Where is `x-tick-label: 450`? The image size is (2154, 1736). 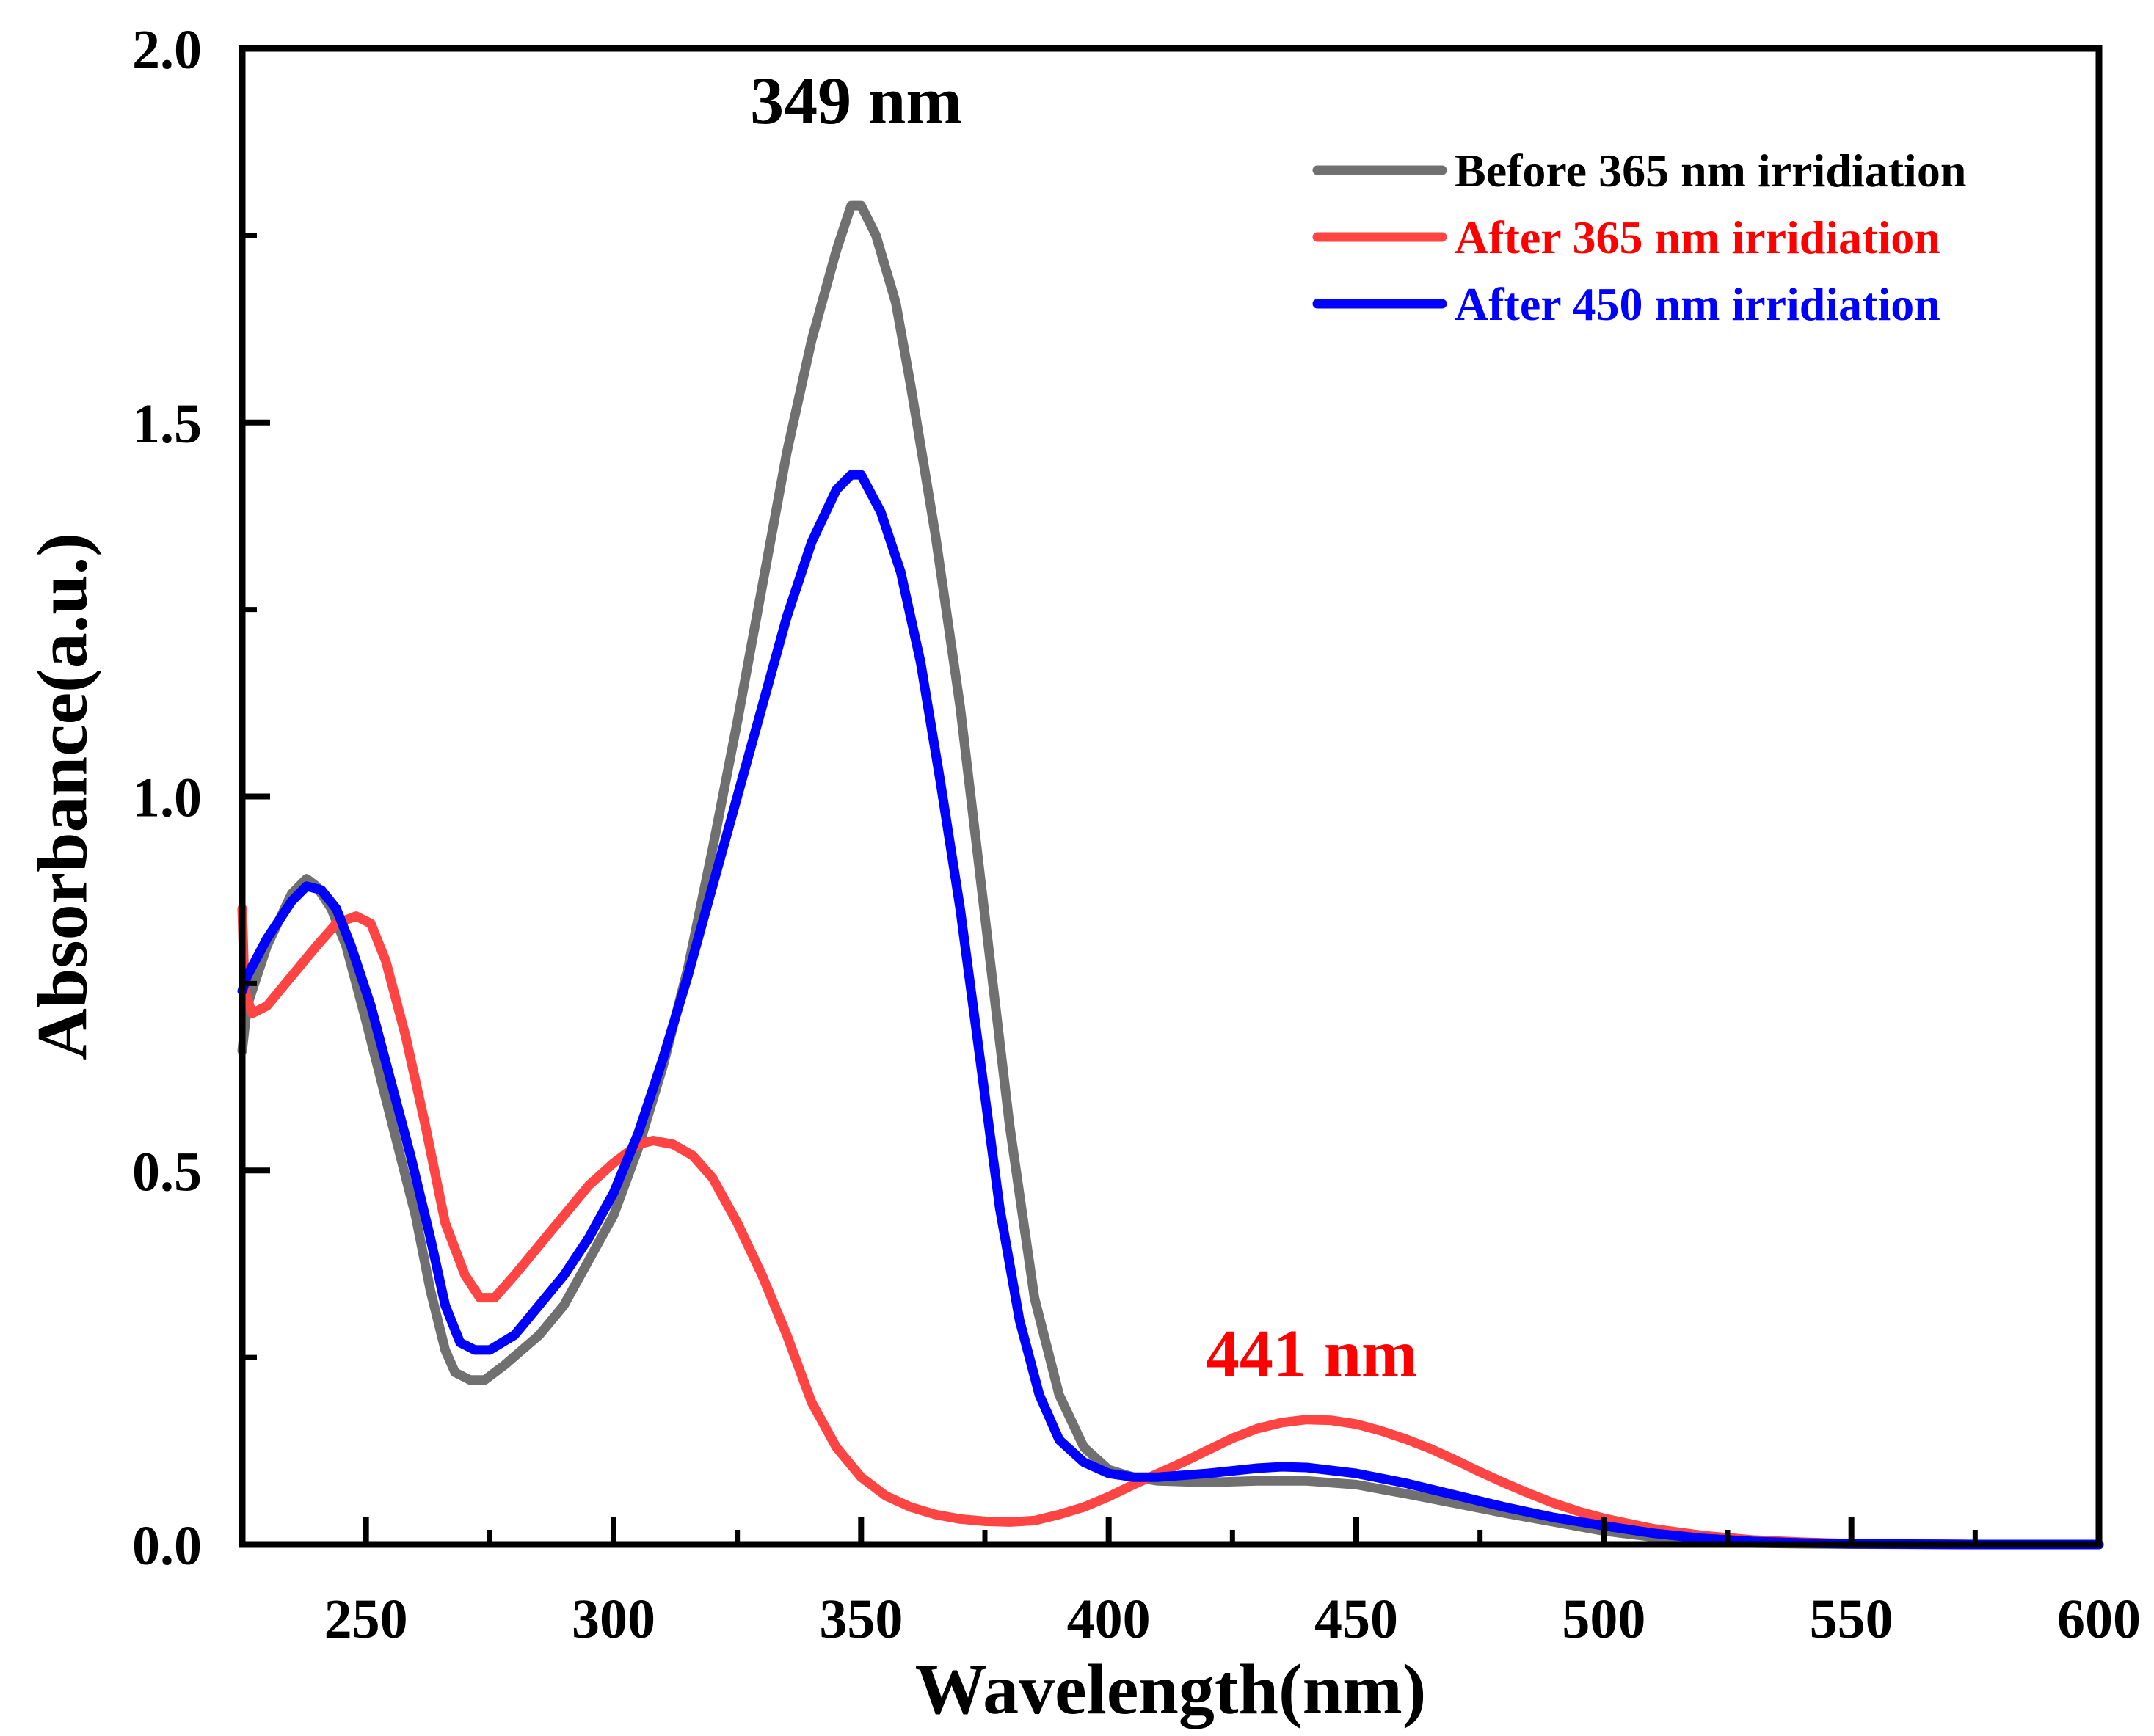 x-tick-label: 450 is located at coordinates (1356, 1619).